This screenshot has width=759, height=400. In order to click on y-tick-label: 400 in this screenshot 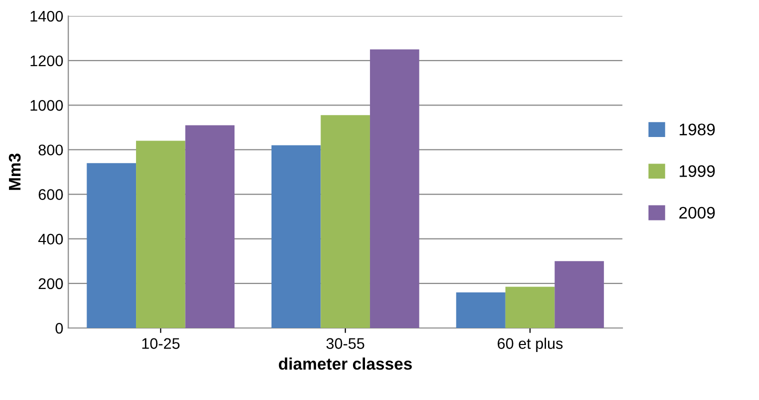, I will do `click(50, 239)`.